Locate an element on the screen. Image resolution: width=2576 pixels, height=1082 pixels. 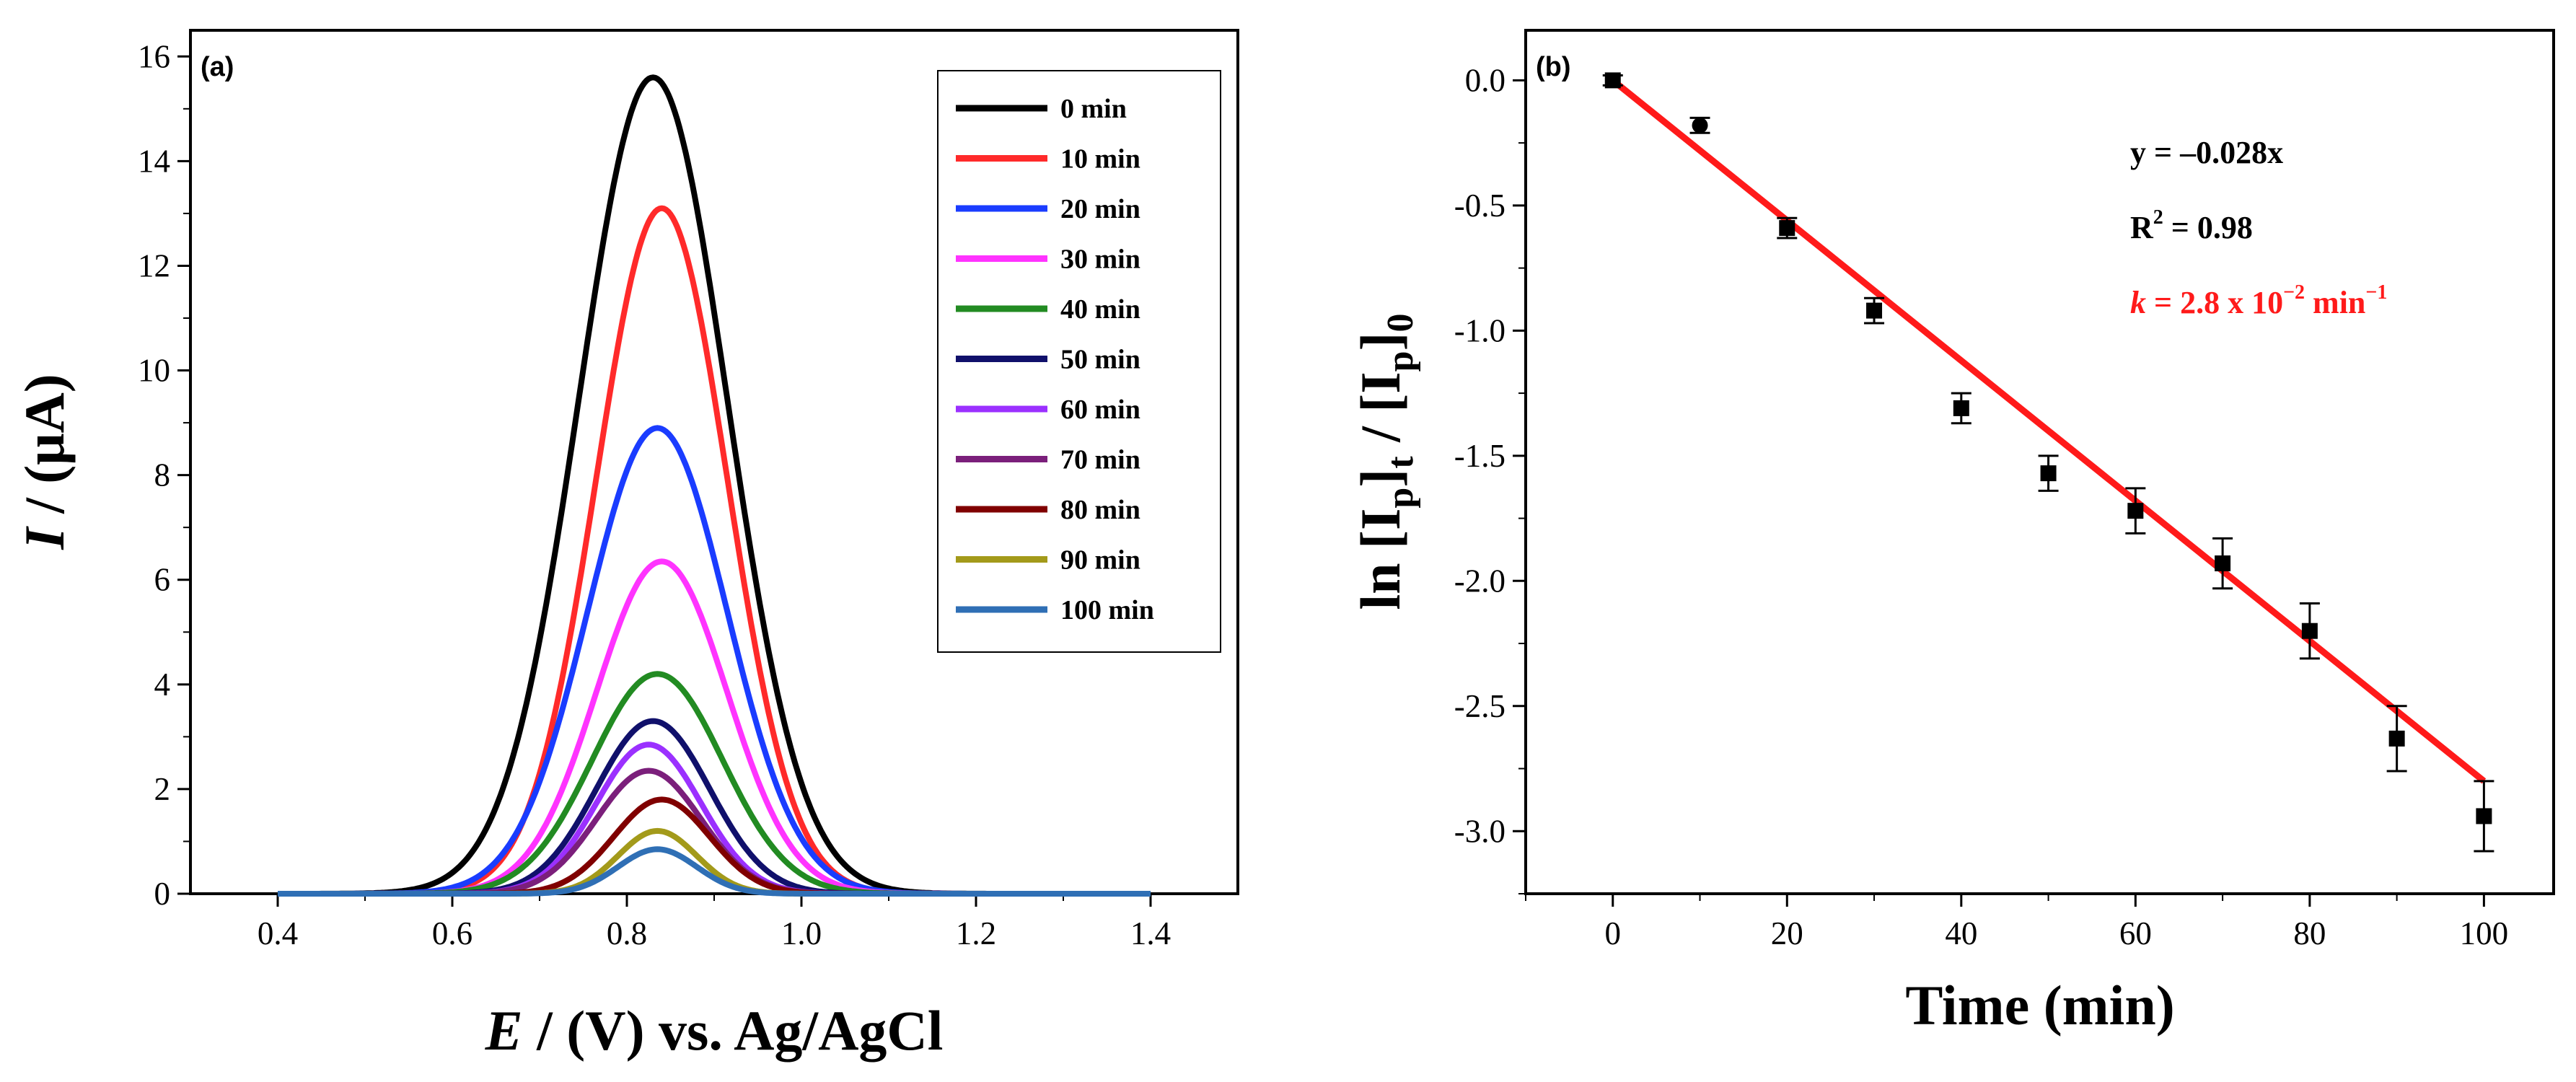
a-y-tick-label: 16 is located at coordinates (154, 56).